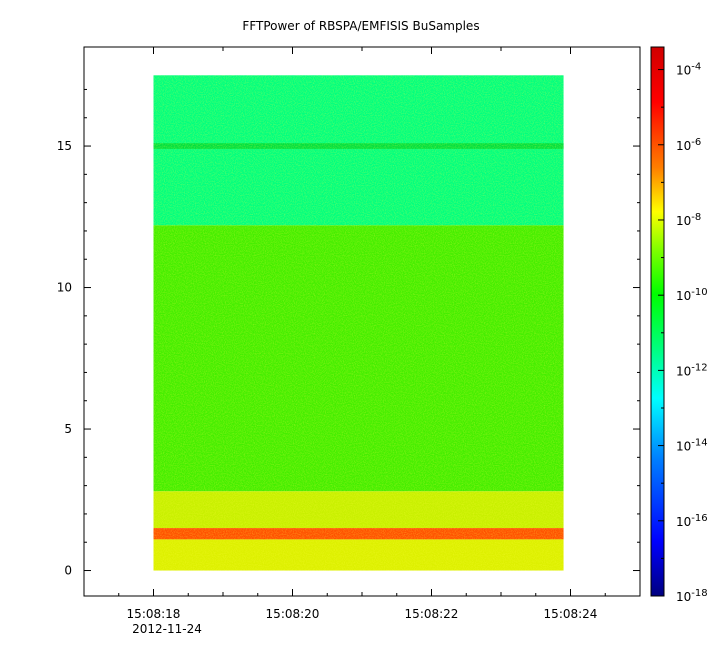 This screenshot has height=656, width=724. Describe the element at coordinates (293, 614) in the screenshot. I see `x-tick-label: 15:08:20` at that location.